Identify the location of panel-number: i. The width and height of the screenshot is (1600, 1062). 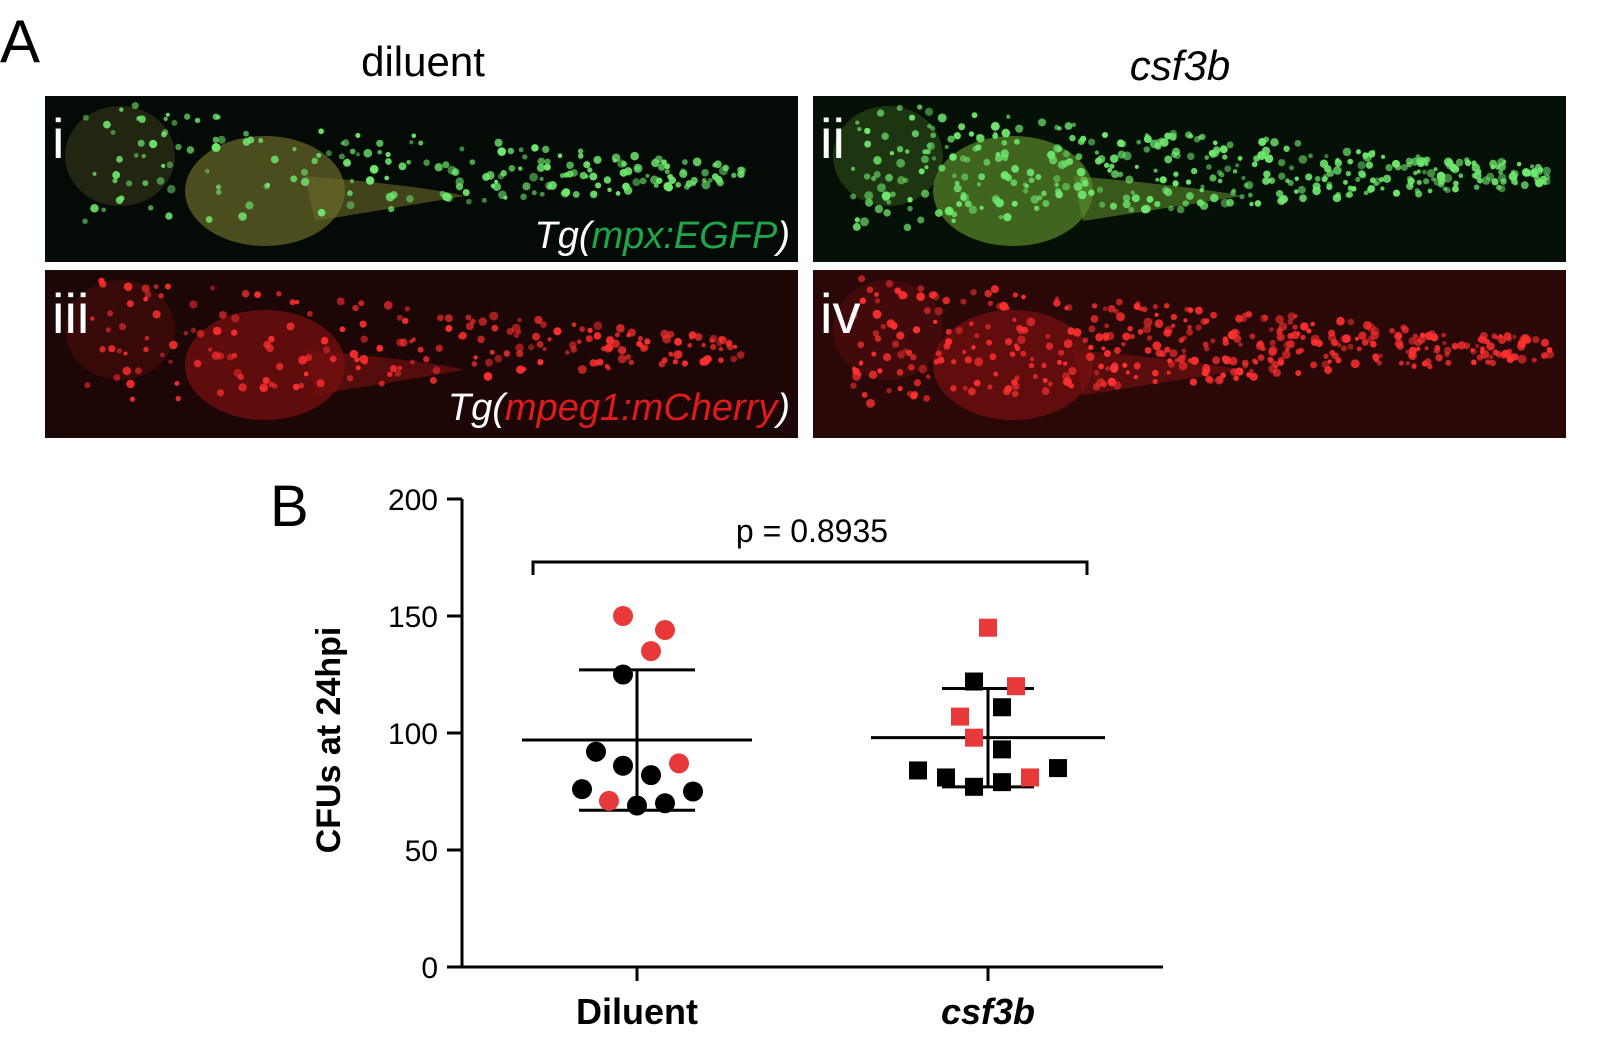
(58, 138).